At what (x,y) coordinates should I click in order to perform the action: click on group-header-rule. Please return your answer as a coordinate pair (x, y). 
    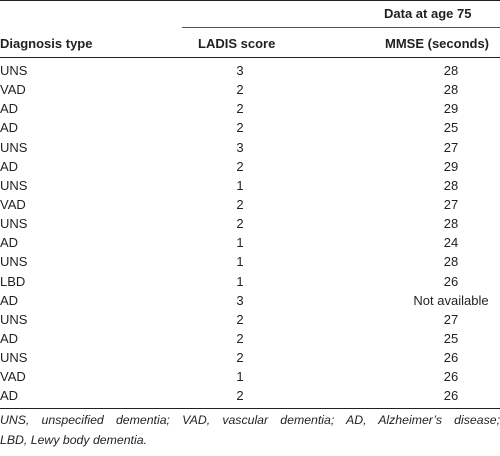
    Looking at the image, I should click on (341, 27).